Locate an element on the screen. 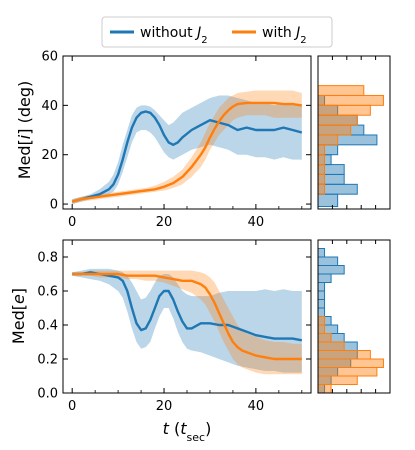 The image size is (415, 450). inclination-histogram is located at coordinates (354, 132).